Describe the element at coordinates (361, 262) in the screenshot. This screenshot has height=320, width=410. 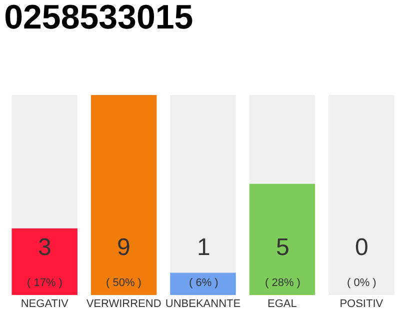
I see `data-label: 0 ( 0% )` at that location.